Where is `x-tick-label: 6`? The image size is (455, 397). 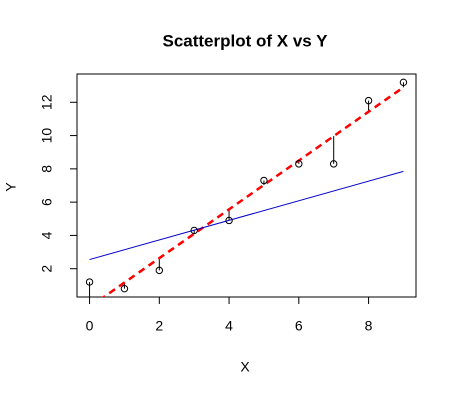
x-tick-label: 6 is located at coordinates (299, 326).